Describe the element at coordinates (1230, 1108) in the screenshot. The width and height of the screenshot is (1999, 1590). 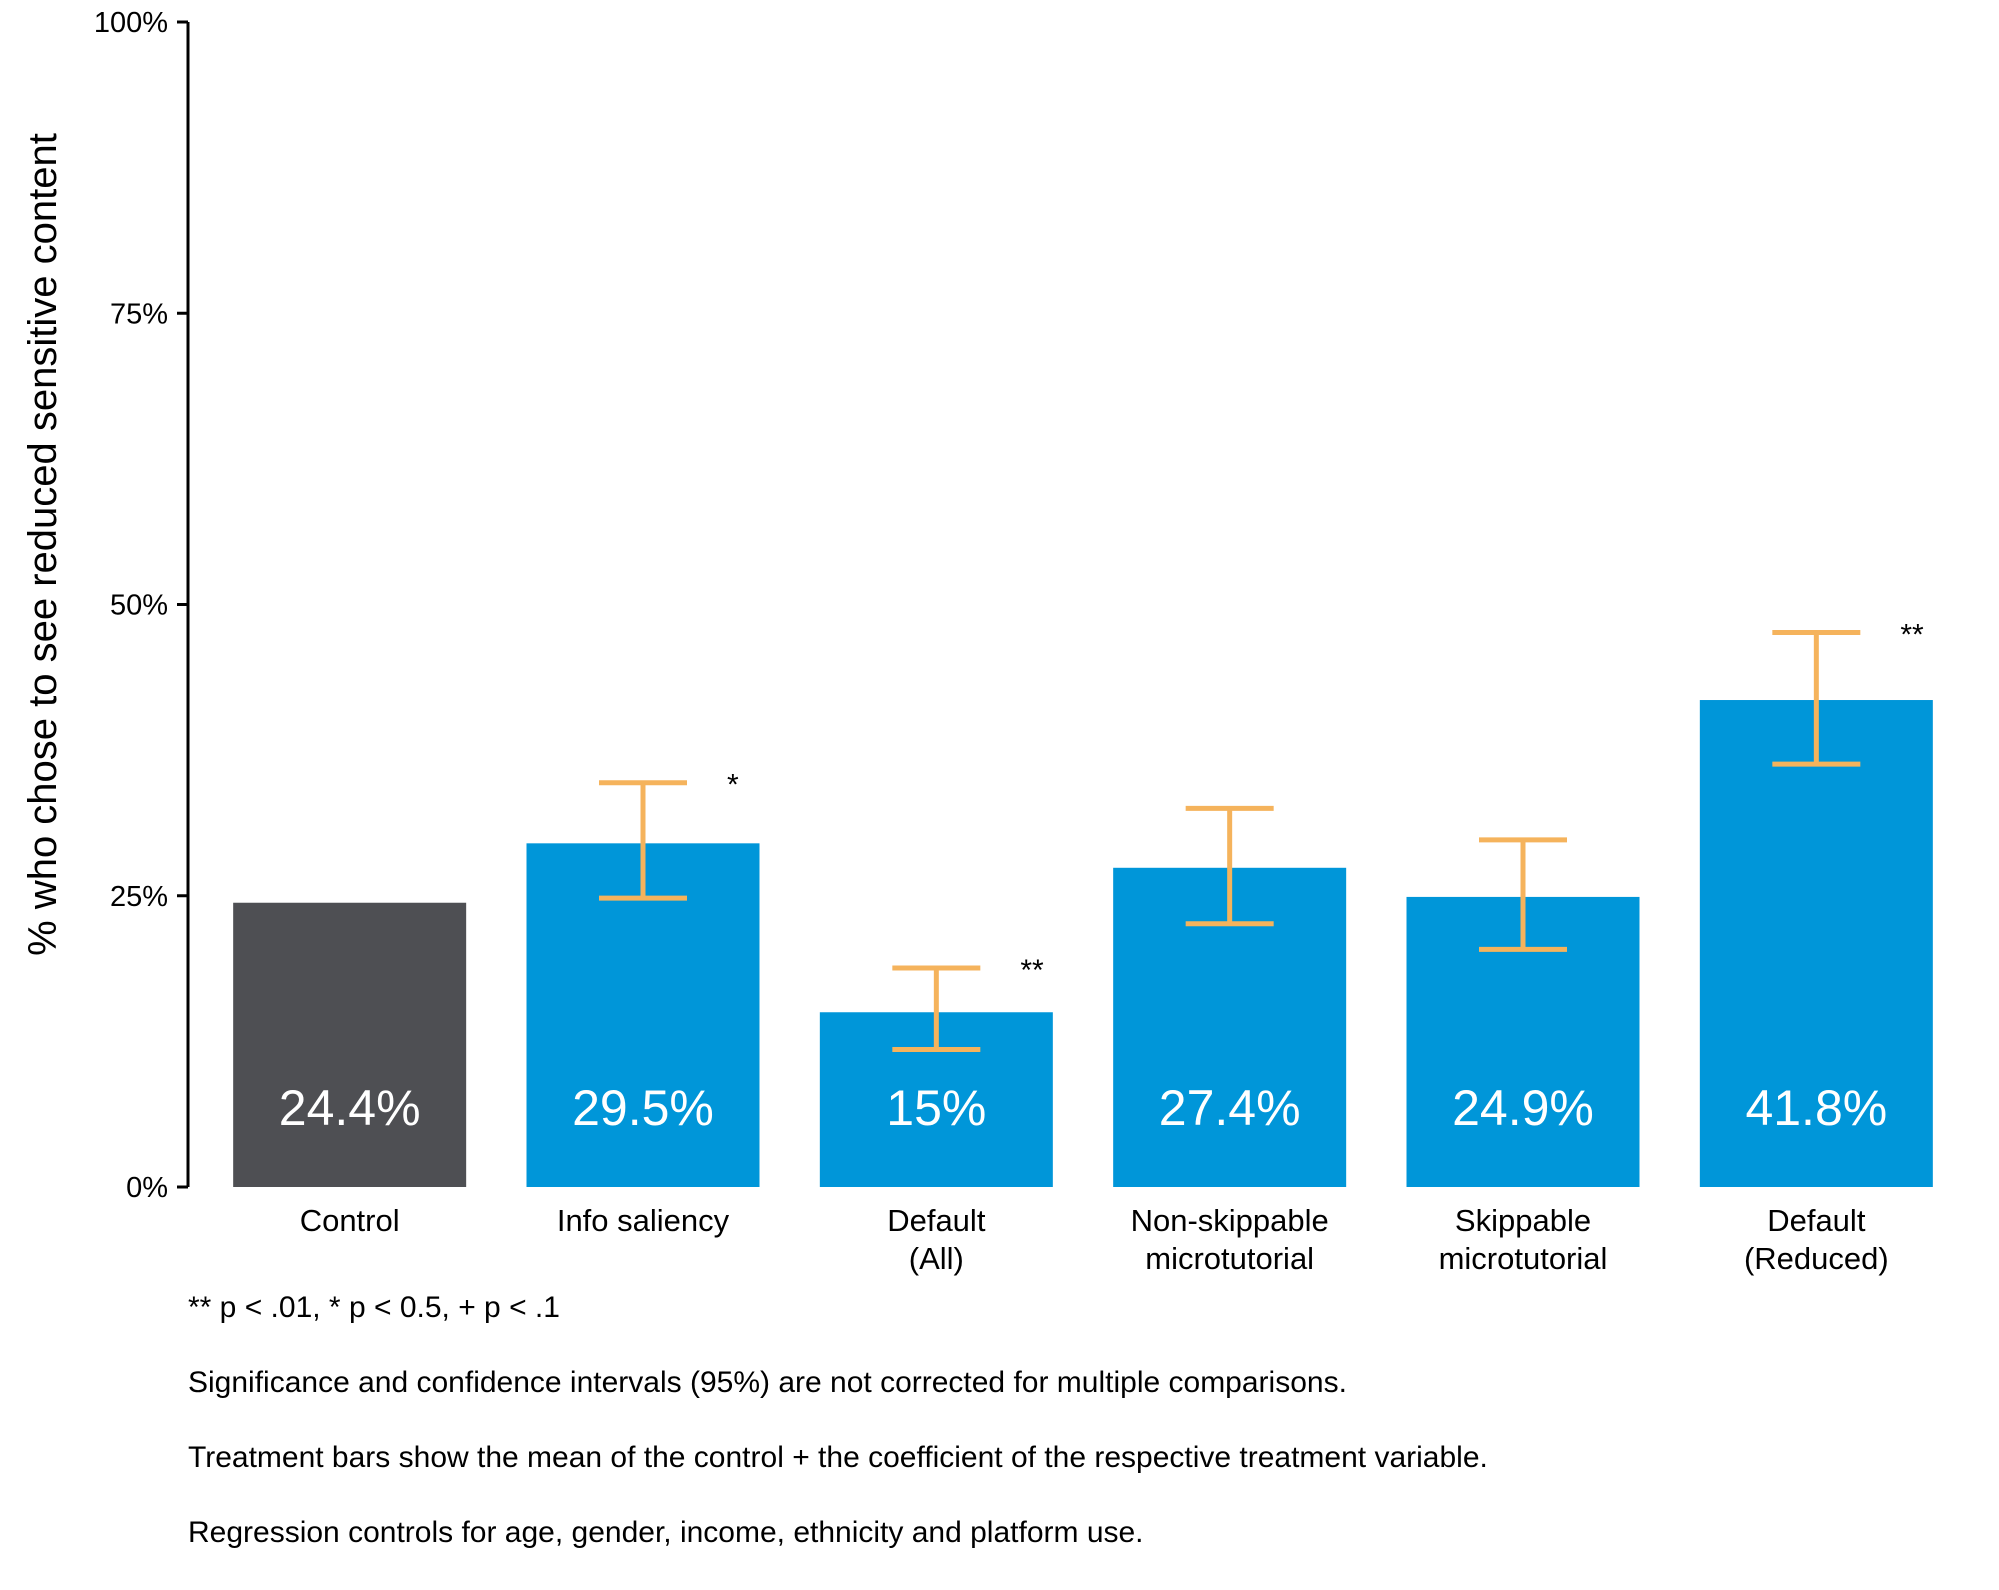
I see `bar-value-label: 27.4%` at that location.